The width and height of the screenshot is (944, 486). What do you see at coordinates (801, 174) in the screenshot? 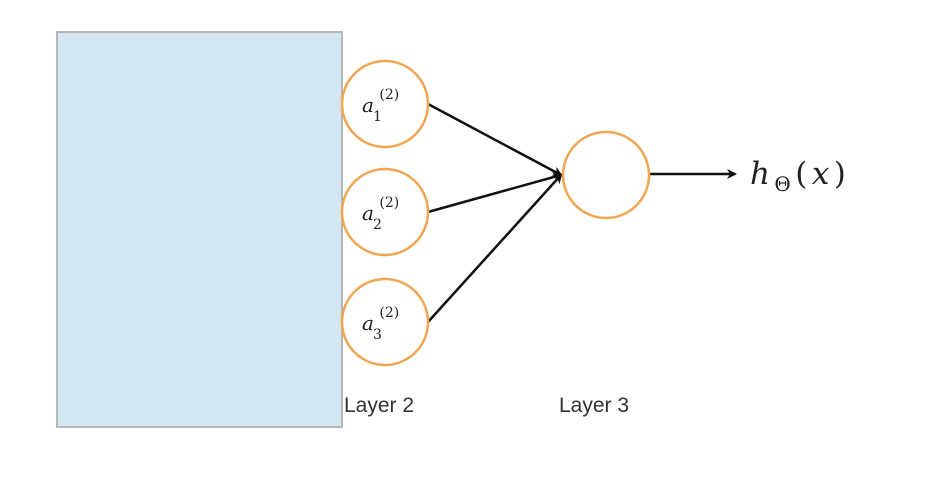
I see `hypothesis-open-paren: (` at bounding box center [801, 174].